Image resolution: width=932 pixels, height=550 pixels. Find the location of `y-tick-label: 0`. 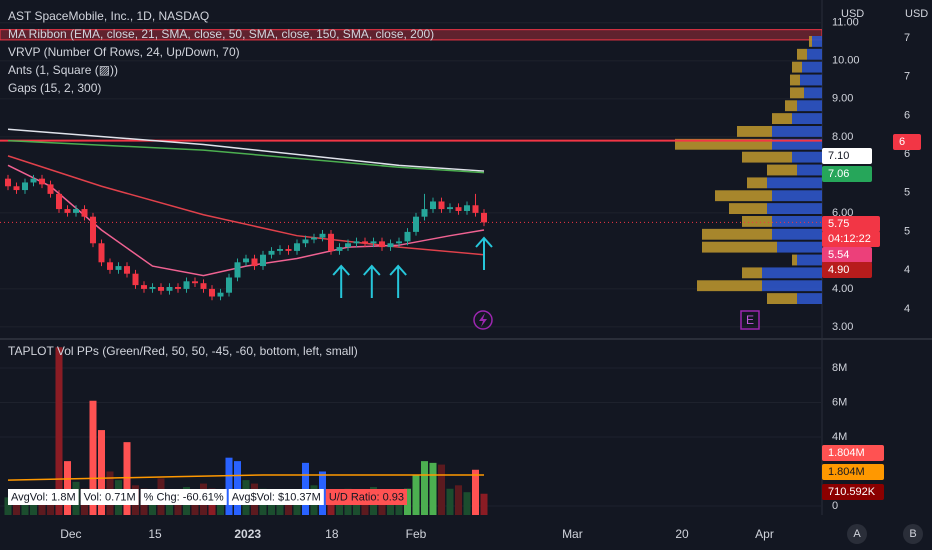

y-tick-label: 0 is located at coordinates (835, 506).